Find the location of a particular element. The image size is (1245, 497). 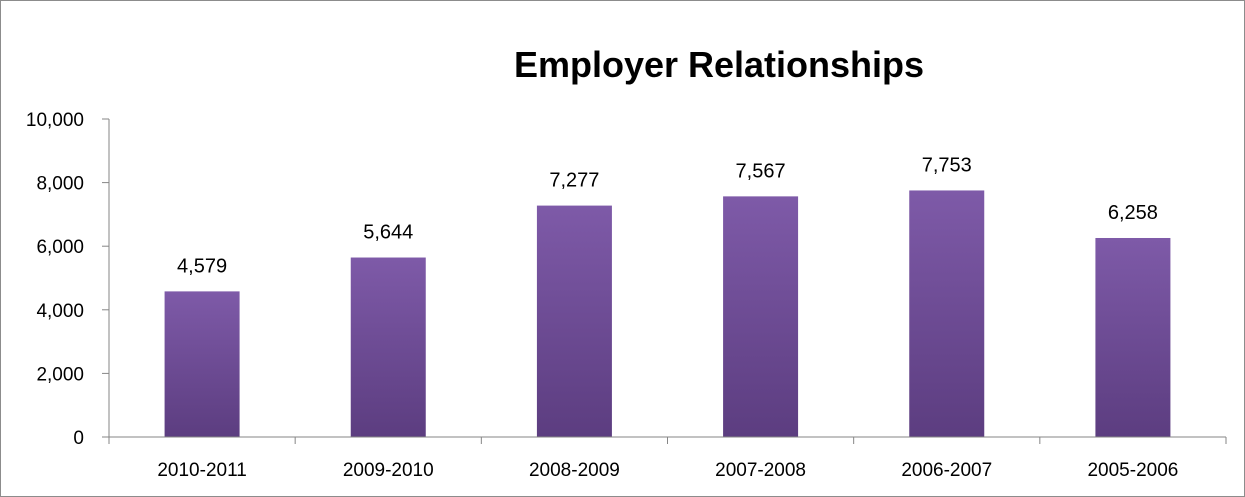

data-label: 7,753 is located at coordinates (947, 165).